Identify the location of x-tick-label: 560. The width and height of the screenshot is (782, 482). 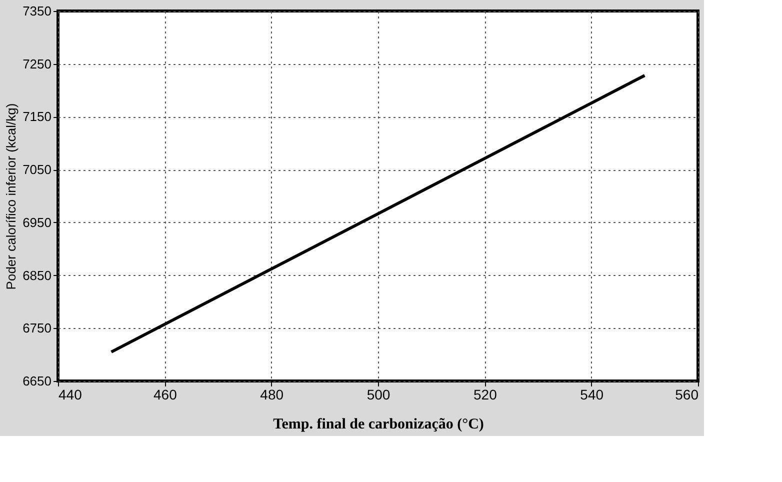
(687, 394).